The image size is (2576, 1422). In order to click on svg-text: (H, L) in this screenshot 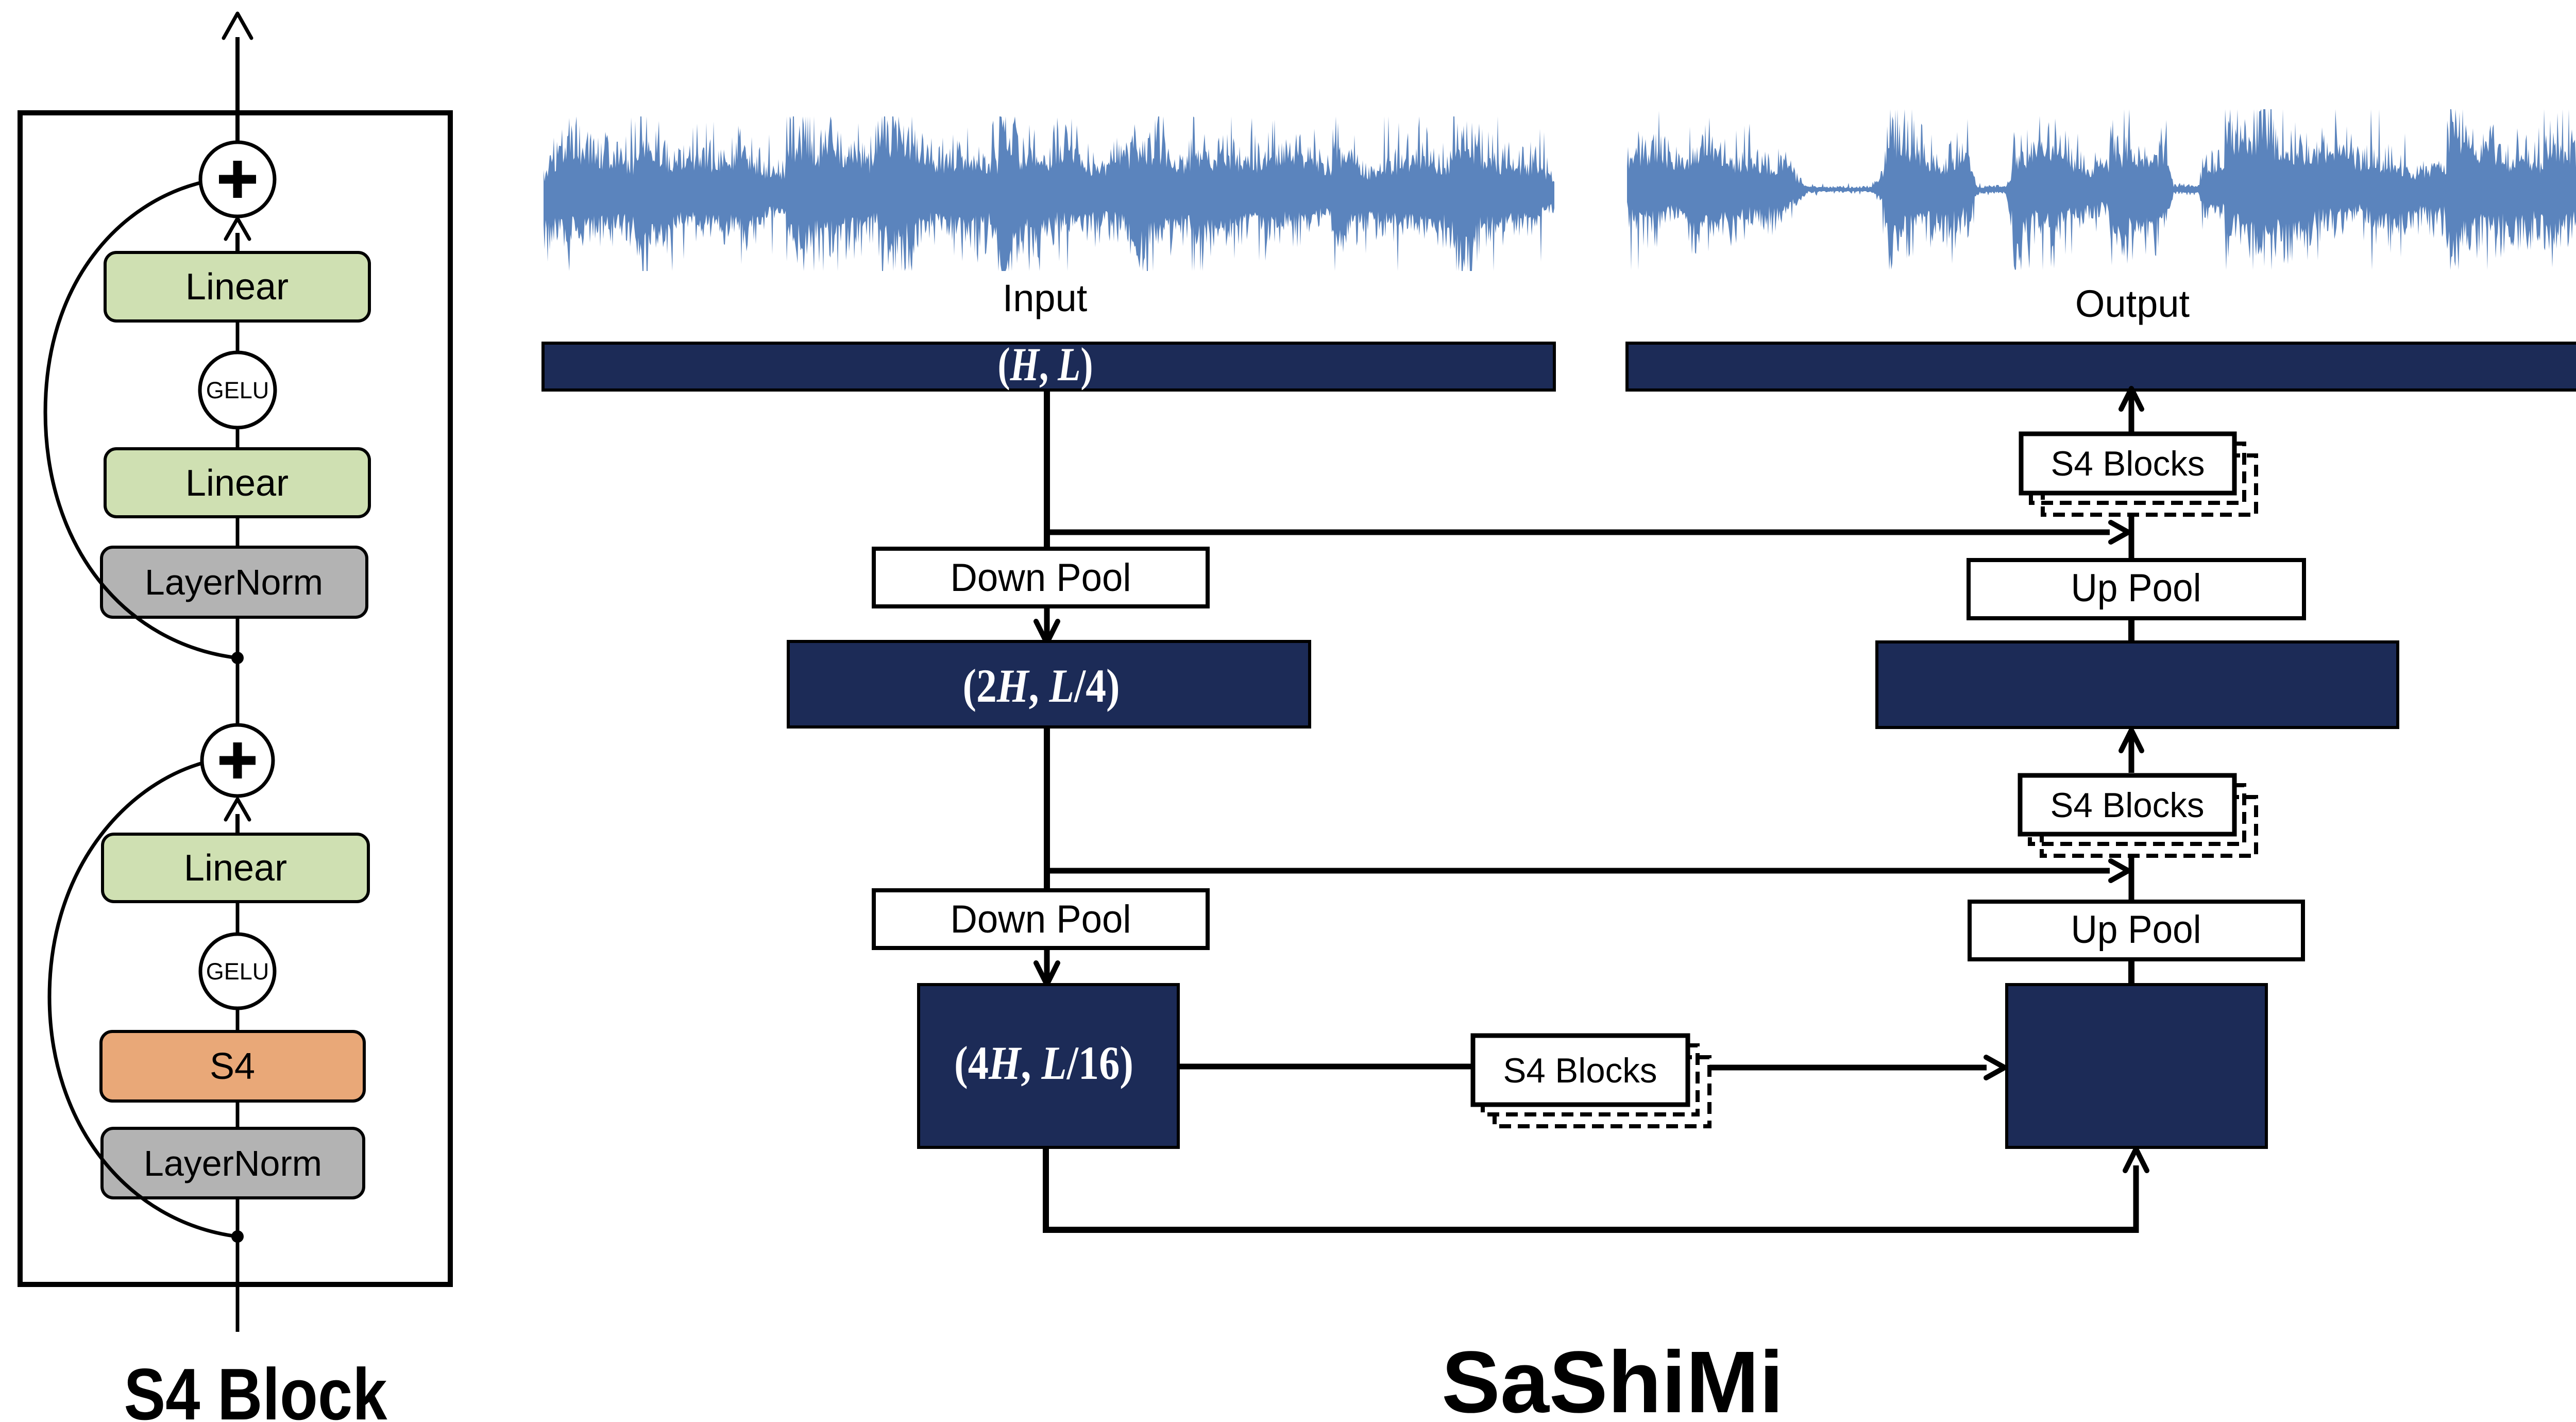, I will do `click(1045, 365)`.